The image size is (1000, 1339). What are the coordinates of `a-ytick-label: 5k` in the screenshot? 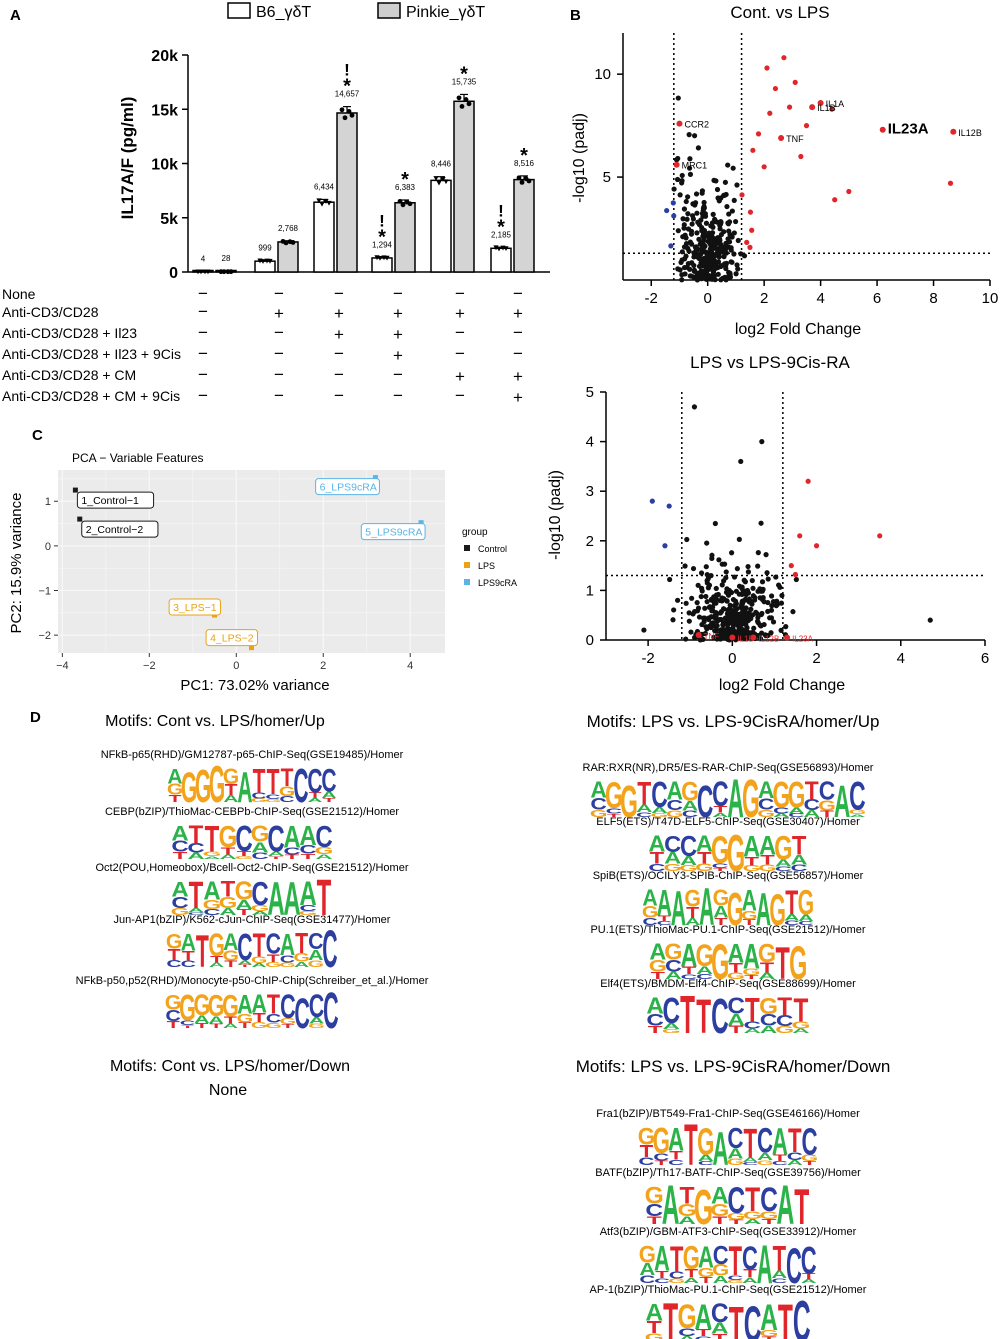 It's located at (169, 219).